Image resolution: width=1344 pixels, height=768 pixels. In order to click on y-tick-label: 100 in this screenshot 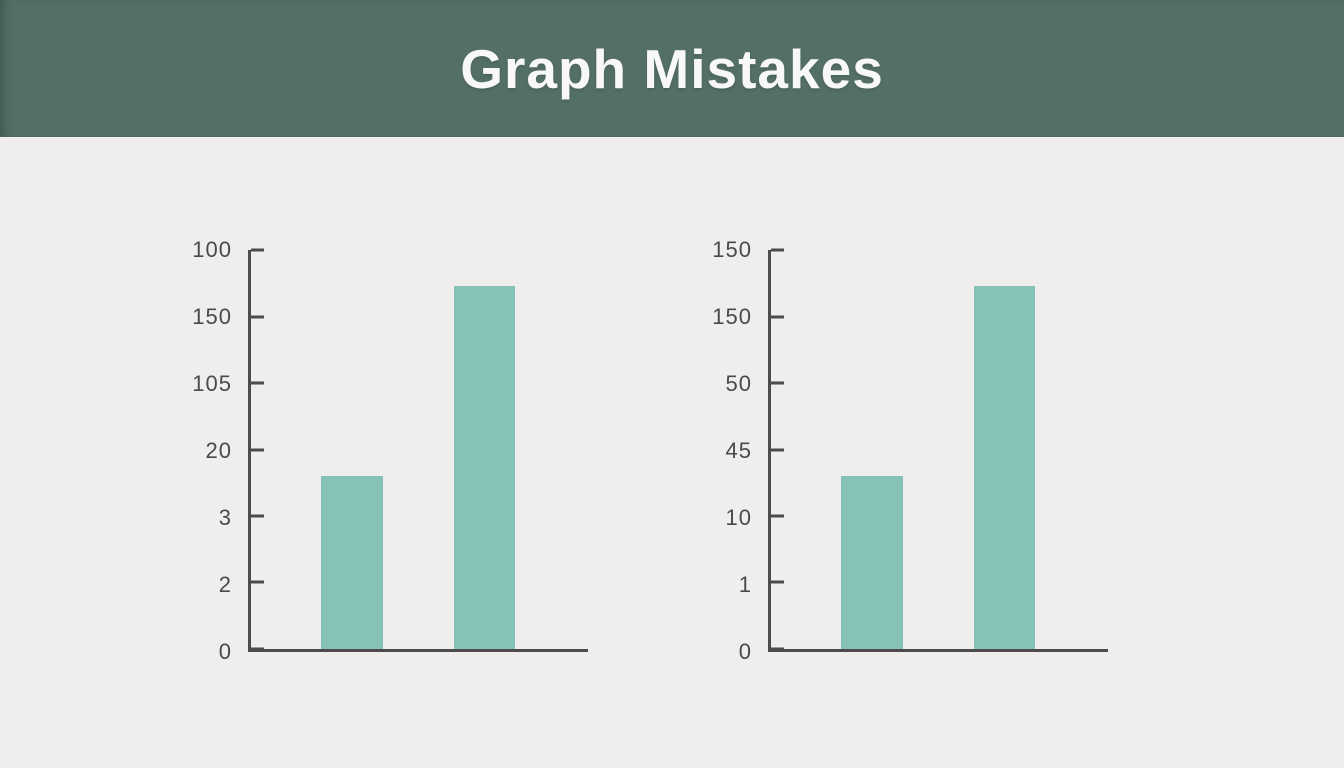, I will do `click(212, 249)`.